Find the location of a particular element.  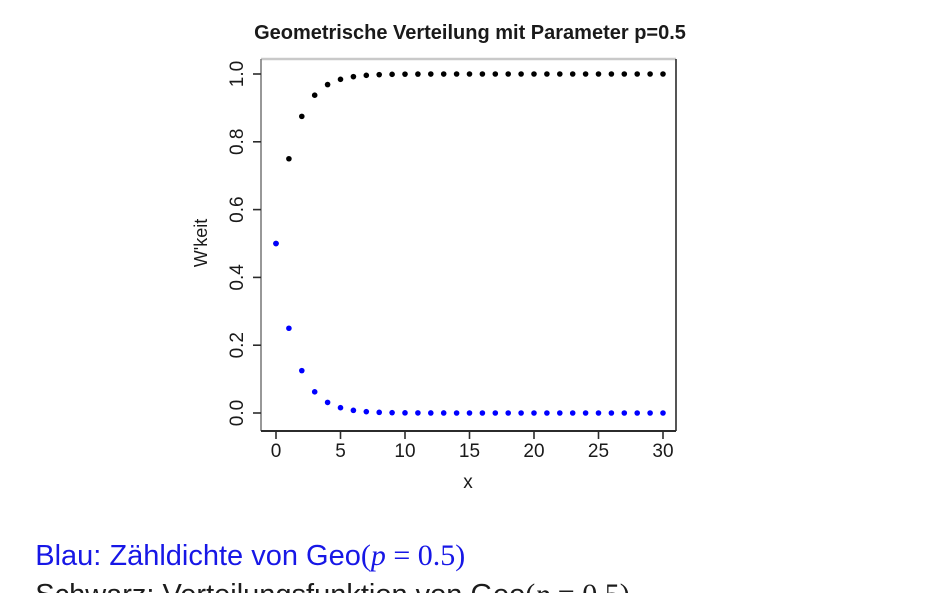

caption-verteilungsfunktion-math: (p = 0.5) is located at coordinates (577, 585).